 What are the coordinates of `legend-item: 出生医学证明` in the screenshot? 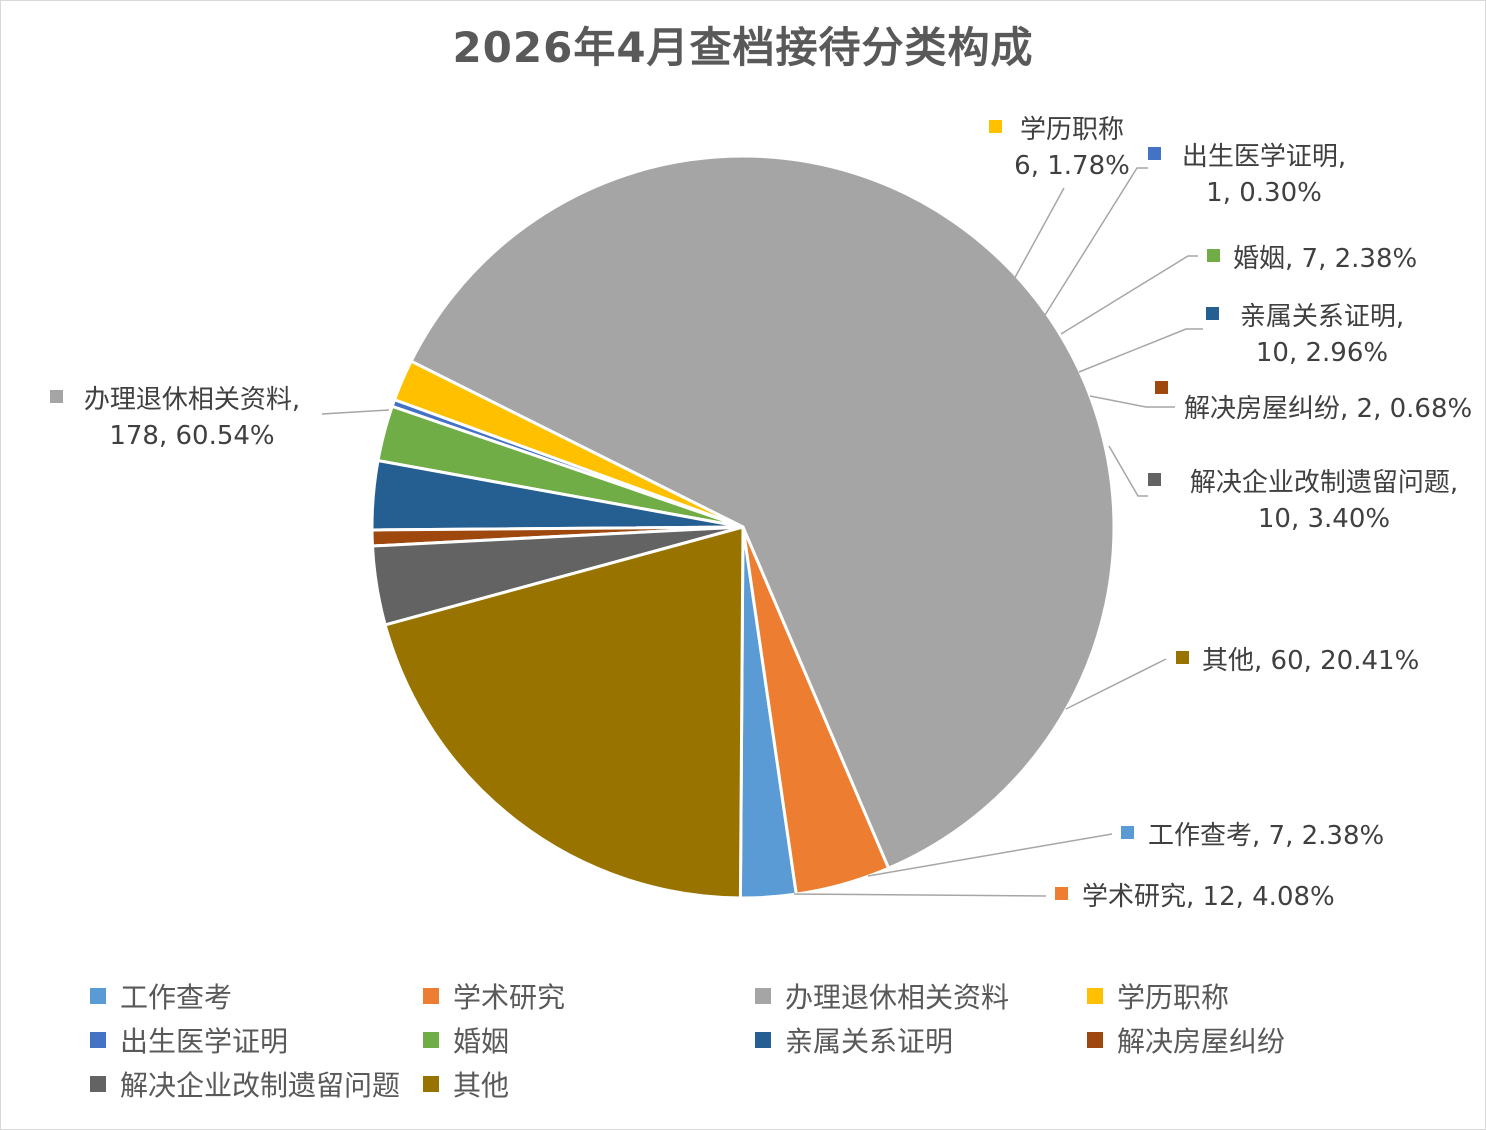 It's located at (189, 1040).